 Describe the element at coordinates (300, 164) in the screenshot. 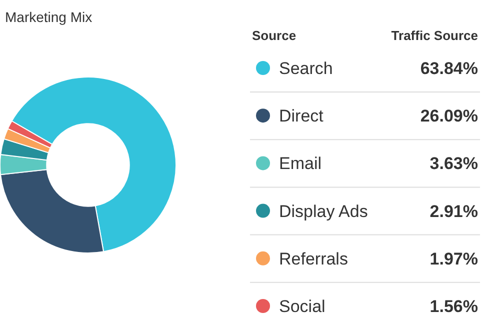

I see `legend-label: Email` at that location.